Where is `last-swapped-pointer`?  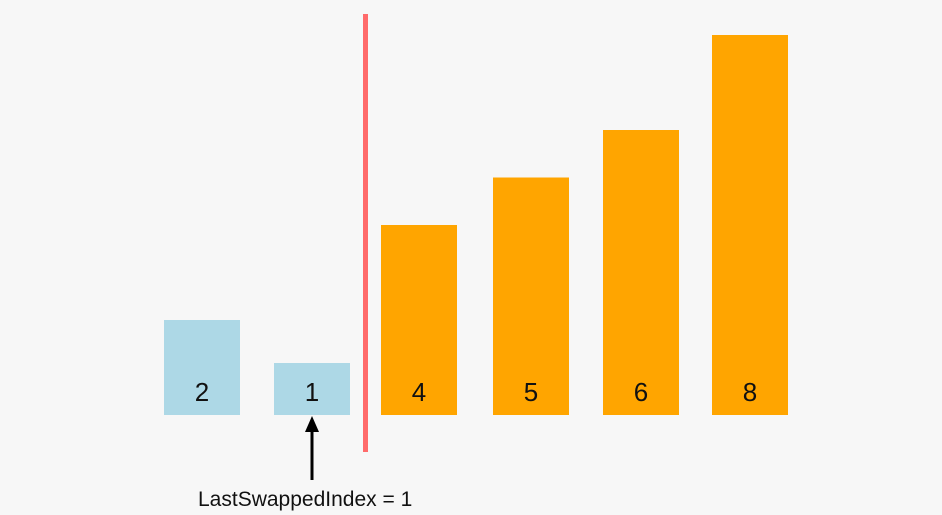
last-swapped-pointer is located at coordinates (312, 448).